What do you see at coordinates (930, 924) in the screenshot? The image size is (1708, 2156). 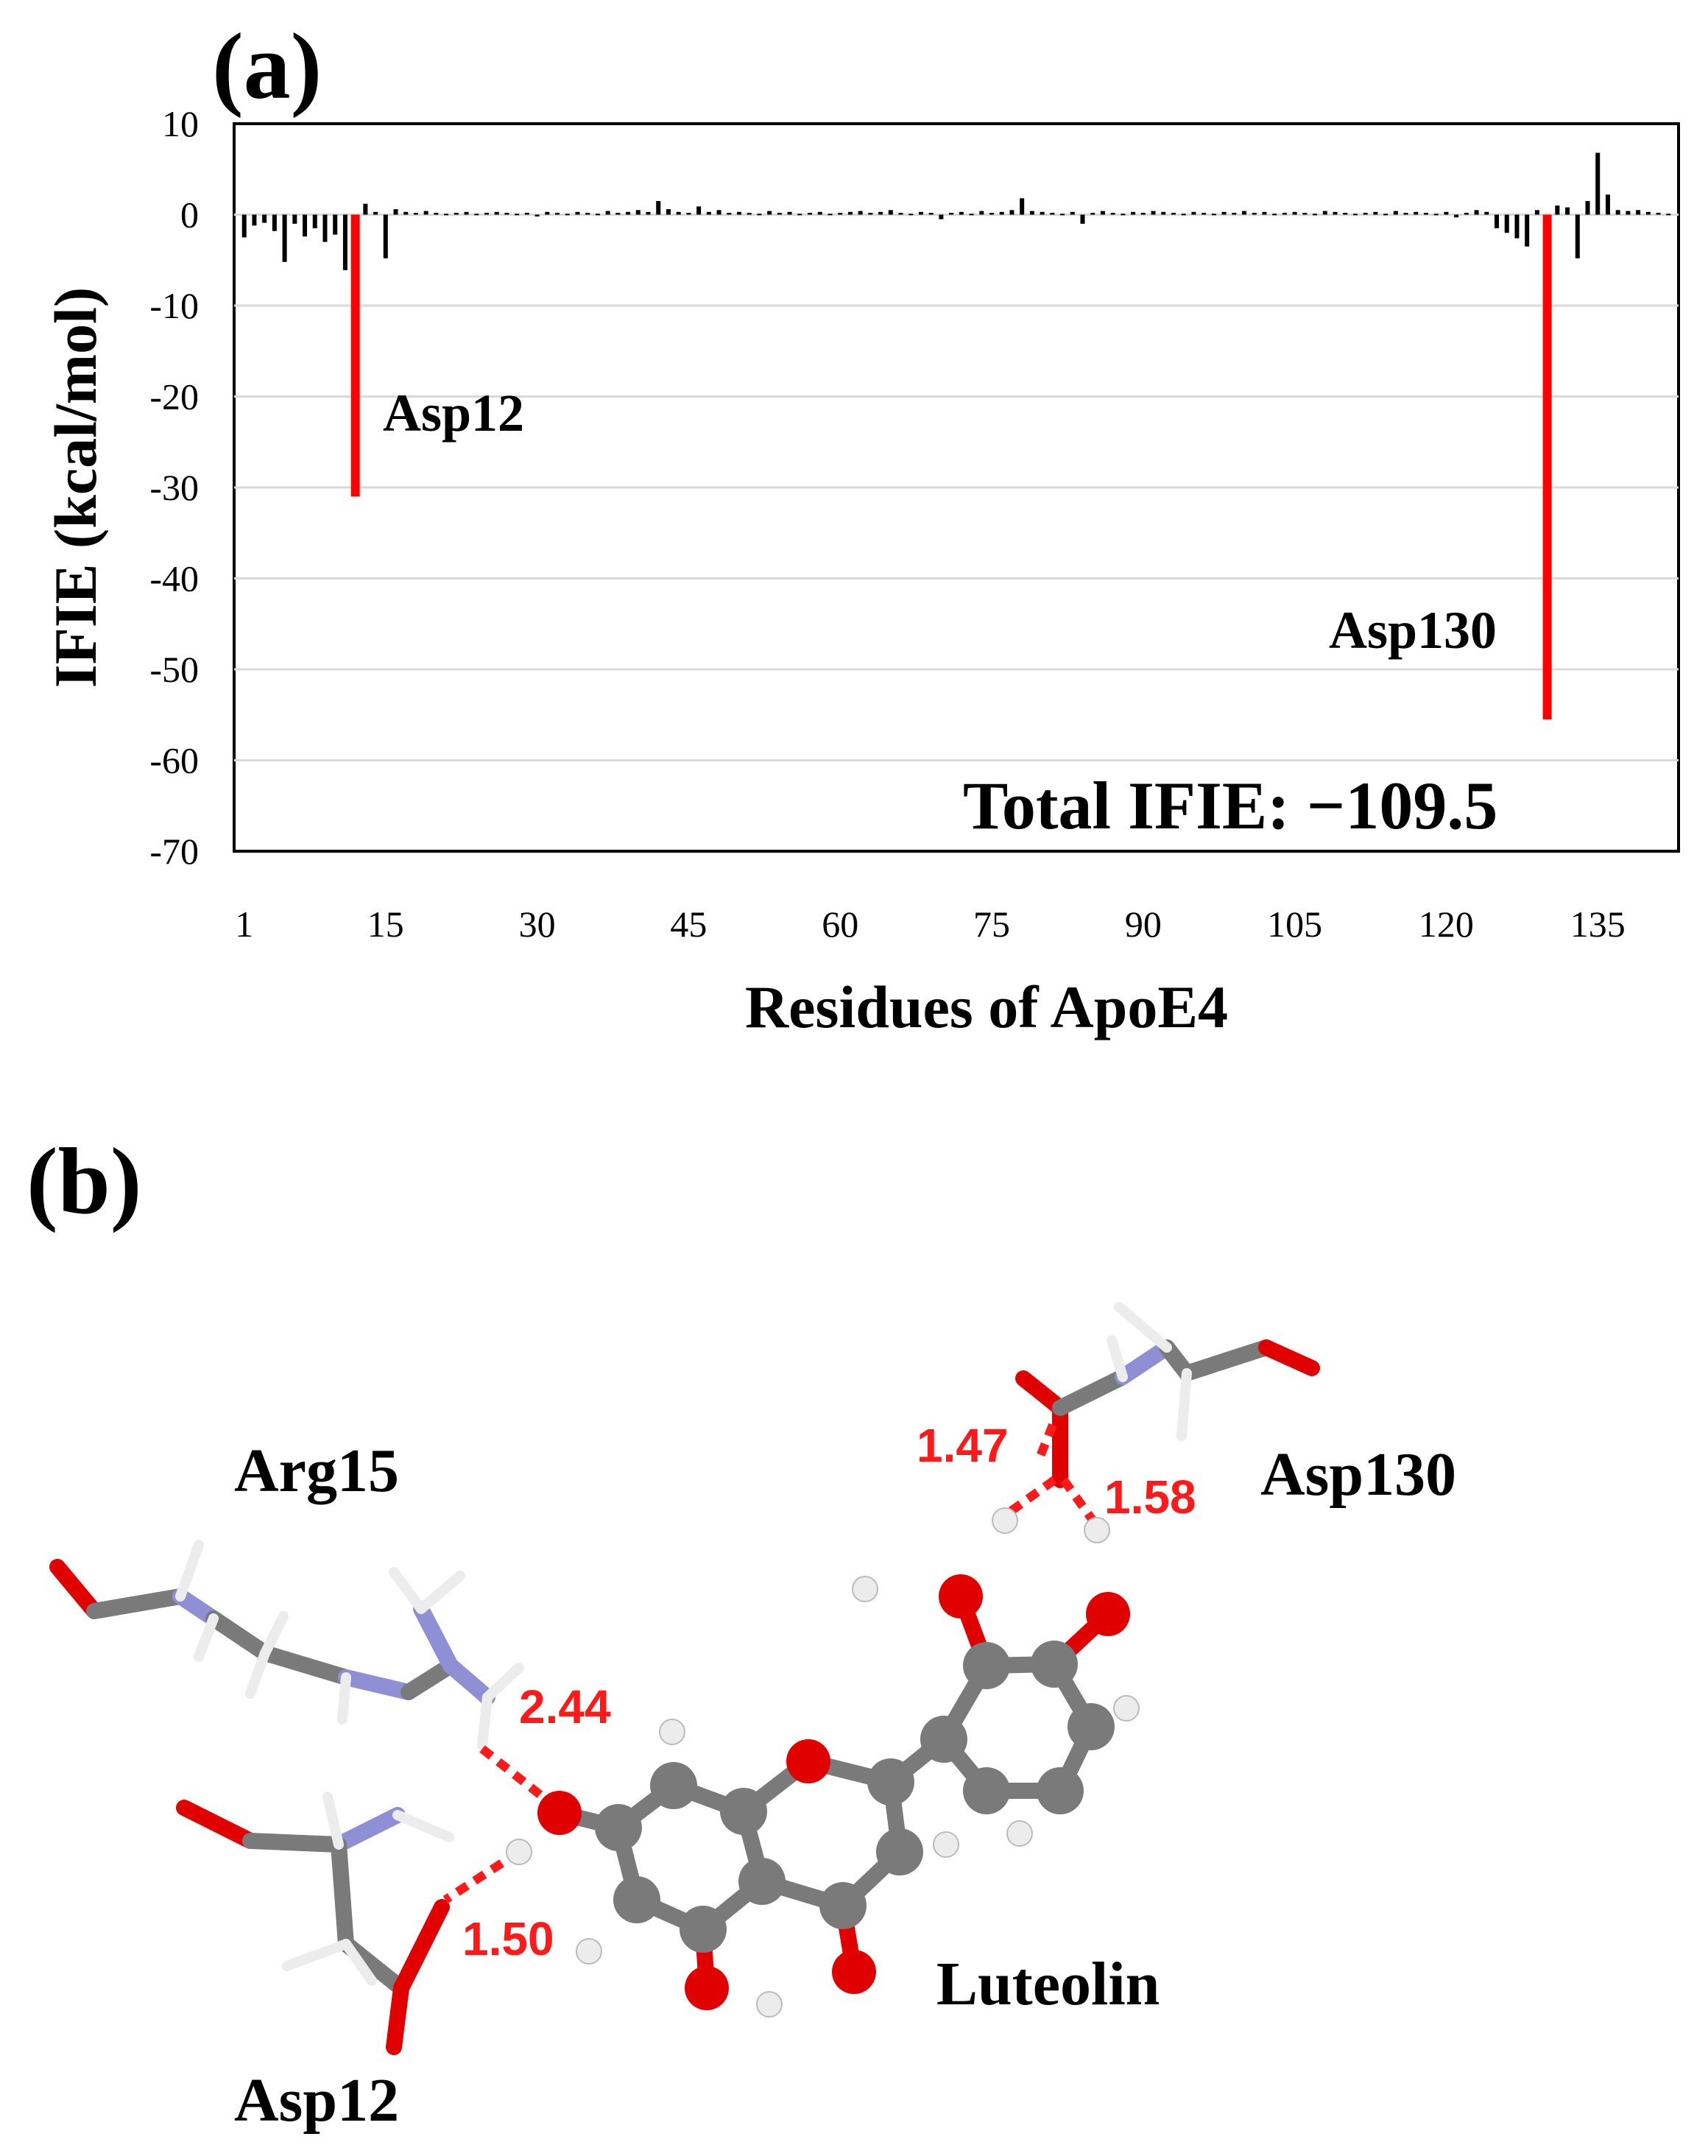 I see `x-tick-labels: 1 15 30 45 60 75 90 105 120 135` at bounding box center [930, 924].